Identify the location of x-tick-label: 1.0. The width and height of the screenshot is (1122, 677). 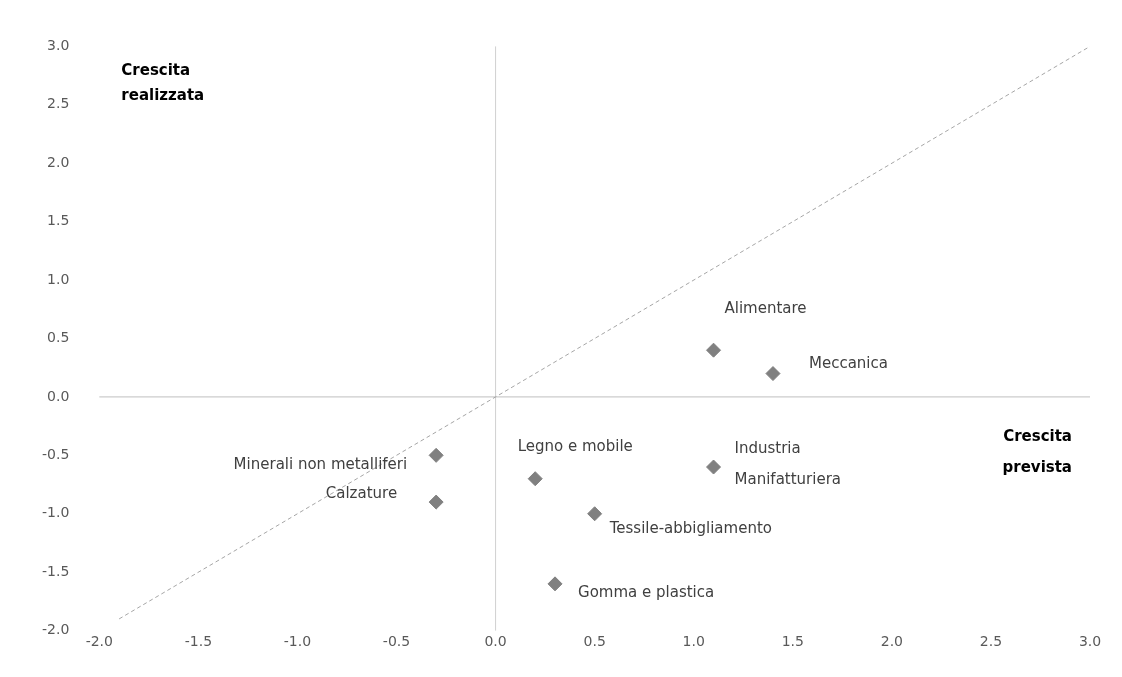
(693, 640).